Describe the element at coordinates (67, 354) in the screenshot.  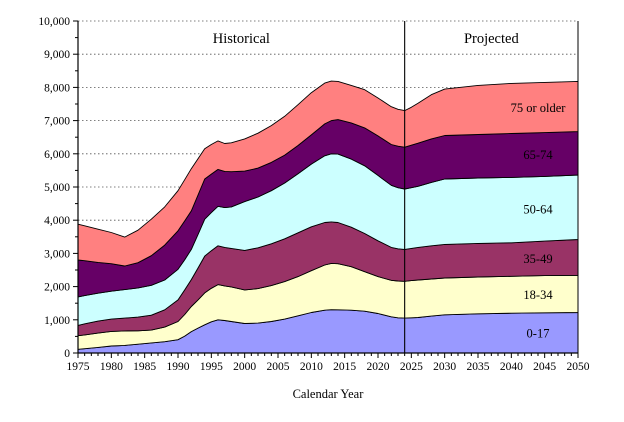
I see `y-tick-label: 0` at that location.